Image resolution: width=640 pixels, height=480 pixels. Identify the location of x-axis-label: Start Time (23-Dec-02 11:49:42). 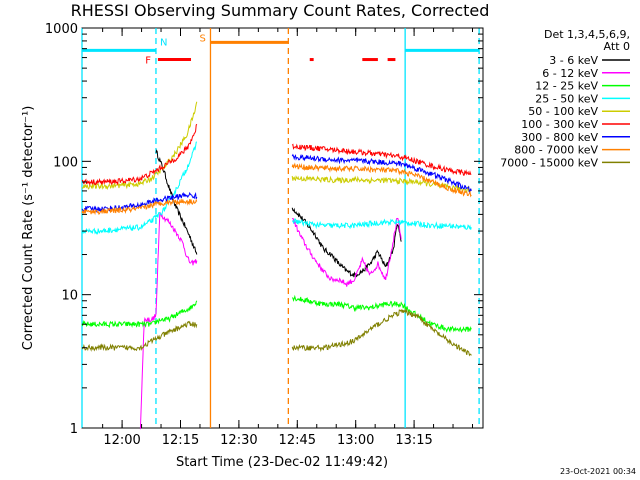
(282, 462).